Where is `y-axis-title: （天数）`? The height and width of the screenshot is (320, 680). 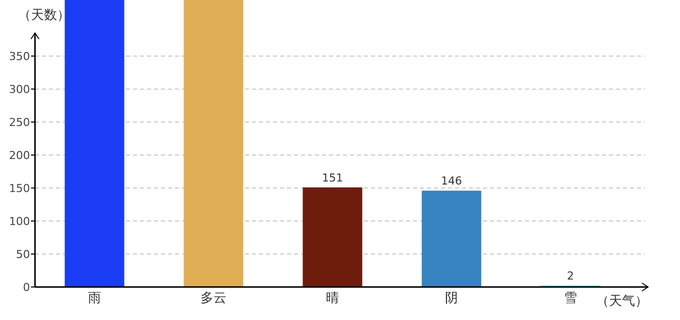 y-axis-title: （天数） is located at coordinates (44, 15).